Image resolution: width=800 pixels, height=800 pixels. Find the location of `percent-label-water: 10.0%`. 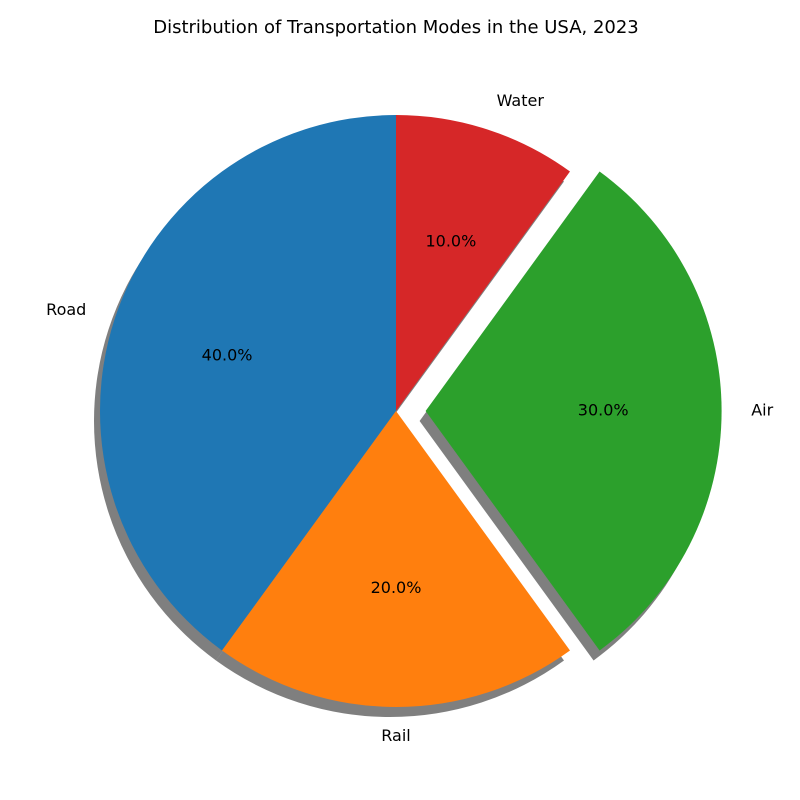

percent-label-water: 10.0% is located at coordinates (450, 241).